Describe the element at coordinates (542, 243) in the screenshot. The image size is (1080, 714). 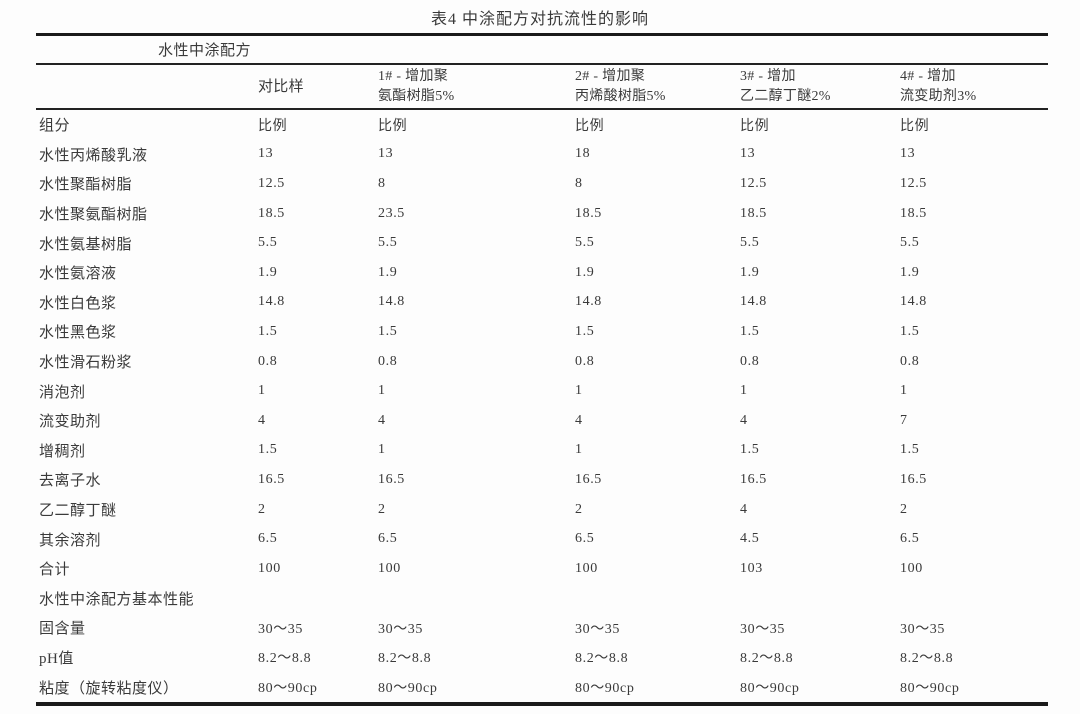
I see `table-row: 水性氨基树脂 5.5 5.5 5.5 5.5 5.5` at that location.